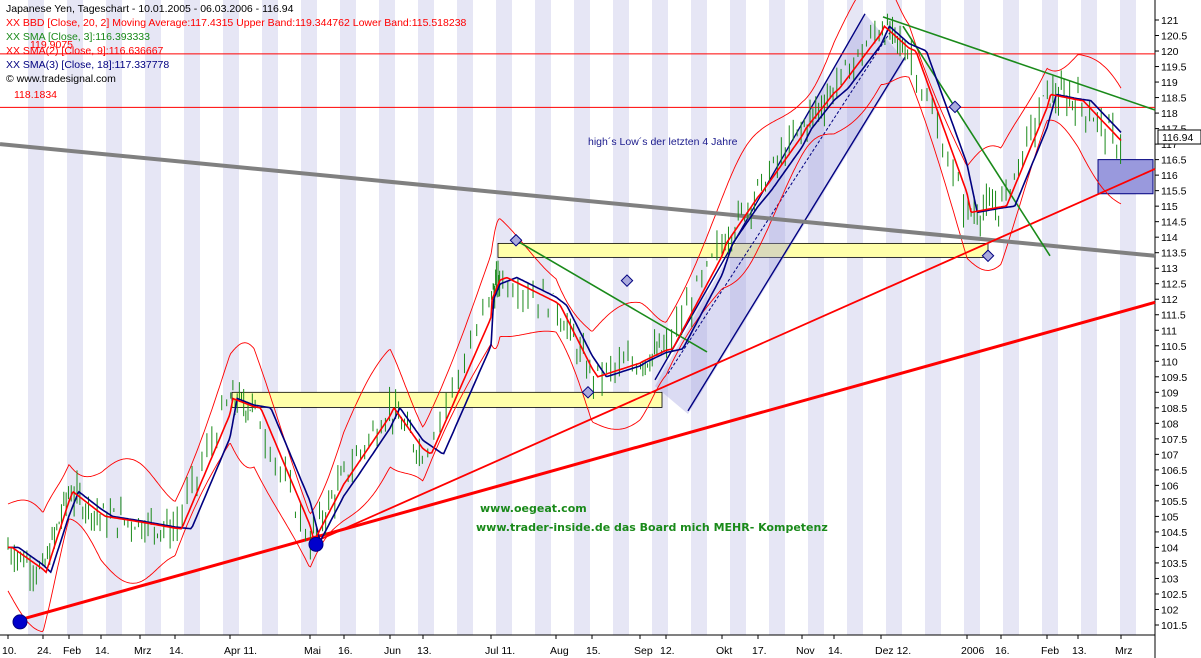 This screenshot has height=658, width=1201. Describe the element at coordinates (1169, 176) in the screenshot. I see `y-tick-label: 116` at that location.